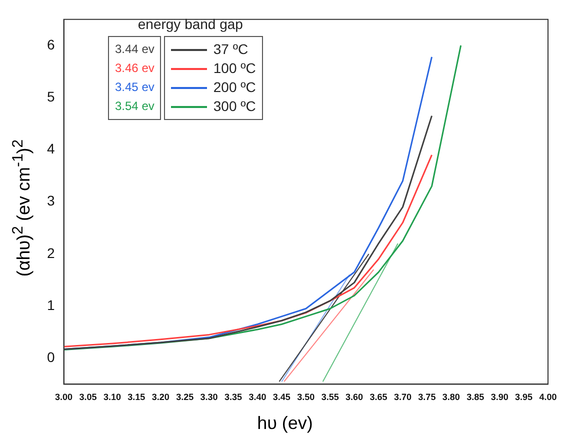 Image resolution: width=570 pixels, height=444 pixels. Describe the element at coordinates (190, 24) in the screenshot. I see `legend-title: energy band gap` at that location.